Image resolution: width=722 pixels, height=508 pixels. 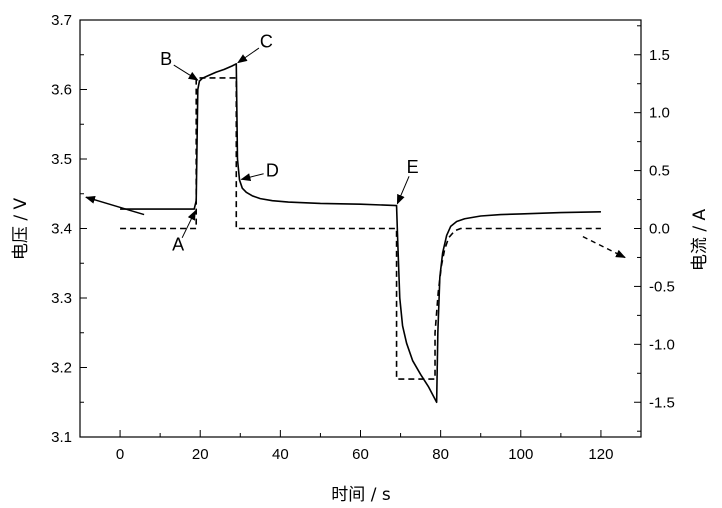 I want to click on annotation-arrow-a, so click(x=188, y=224).